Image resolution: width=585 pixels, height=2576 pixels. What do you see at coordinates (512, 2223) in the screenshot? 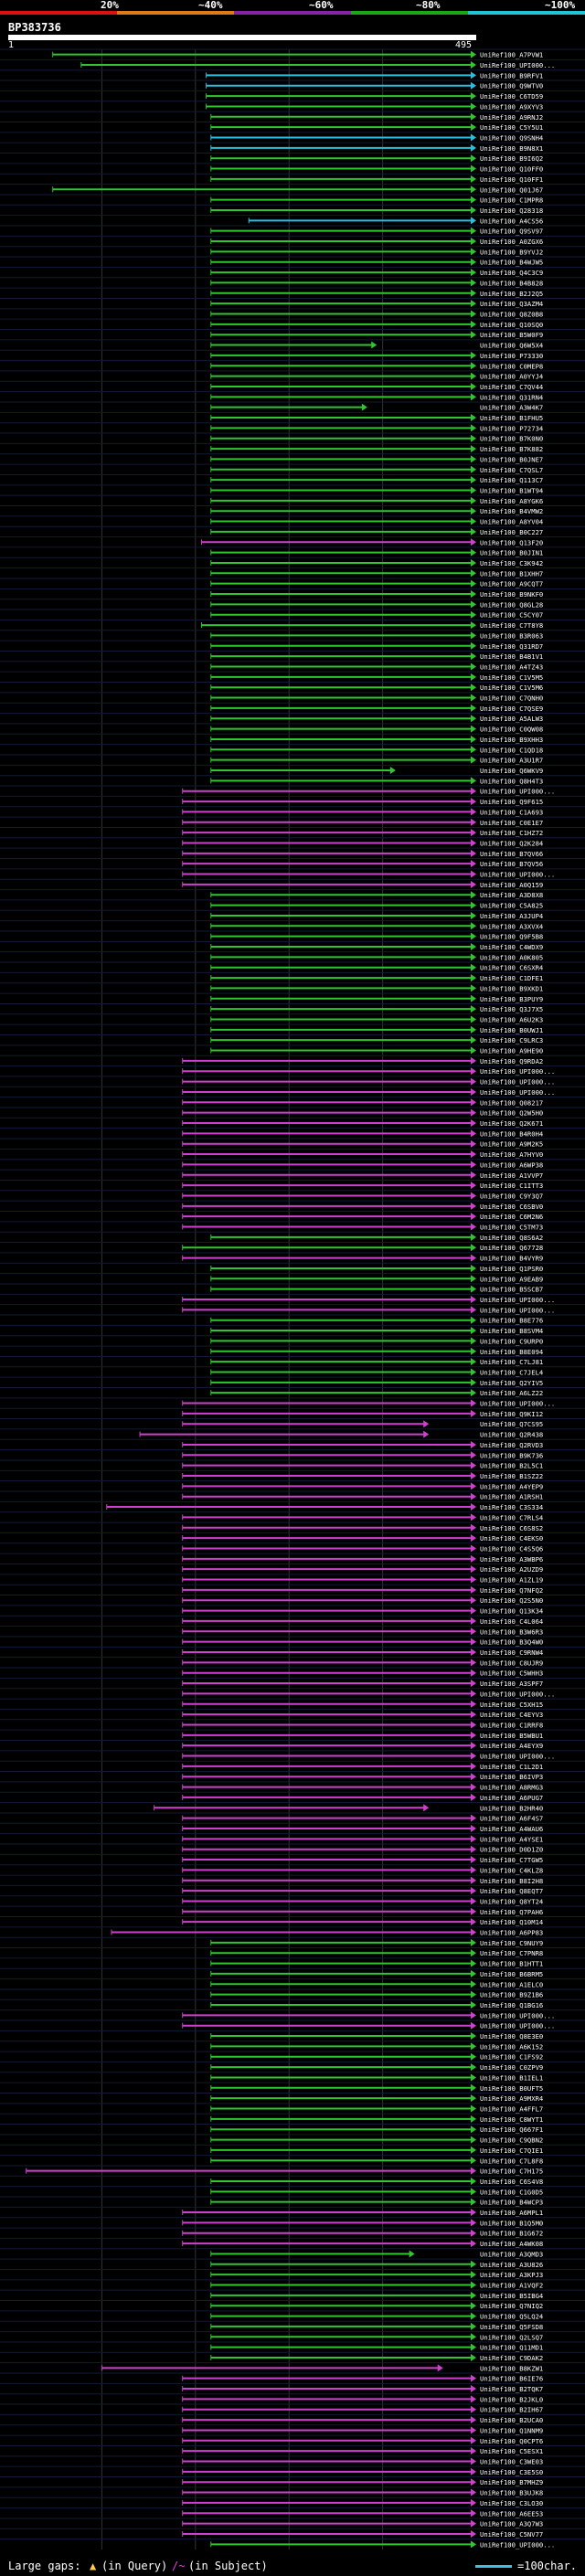
I see `hit-label: UniRef100_B1Q5M0` at bounding box center [512, 2223].